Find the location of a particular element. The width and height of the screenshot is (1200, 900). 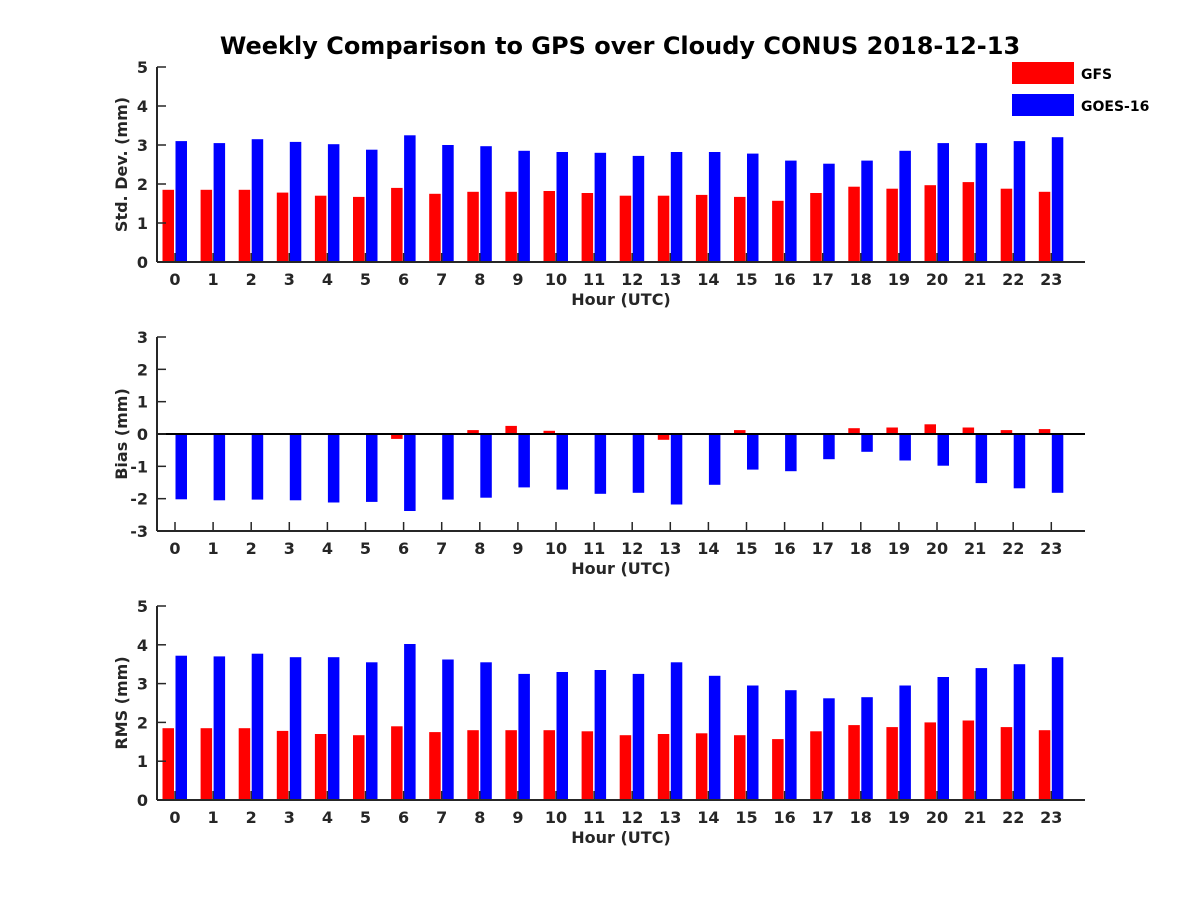

bias-x-tick-label: 19 is located at coordinates (899, 548).